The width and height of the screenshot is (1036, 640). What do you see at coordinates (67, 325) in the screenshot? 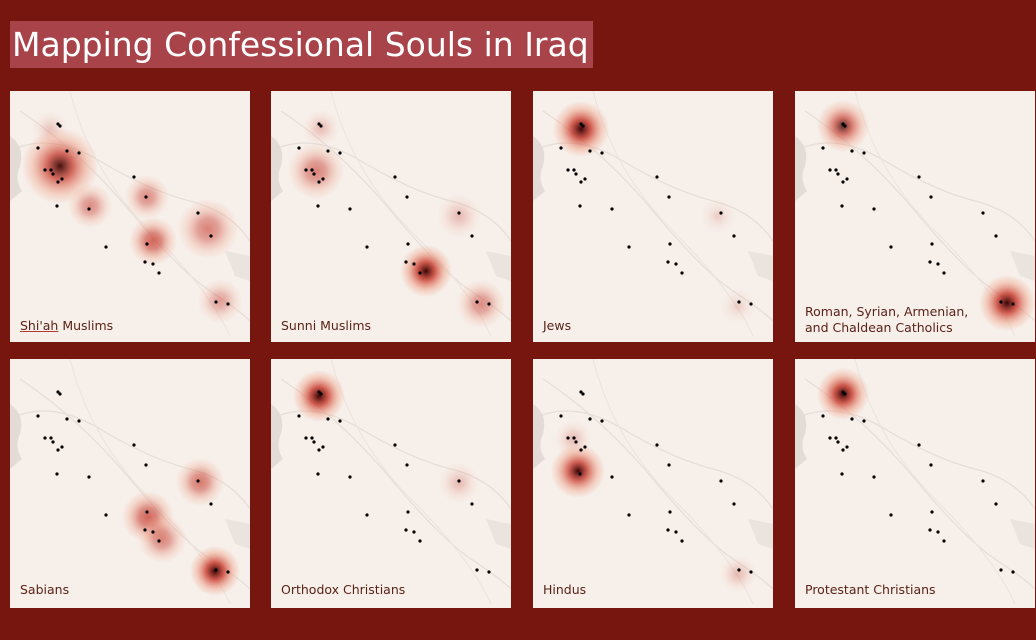
I see `panel-label: Shi'ah Muslims` at bounding box center [67, 325].